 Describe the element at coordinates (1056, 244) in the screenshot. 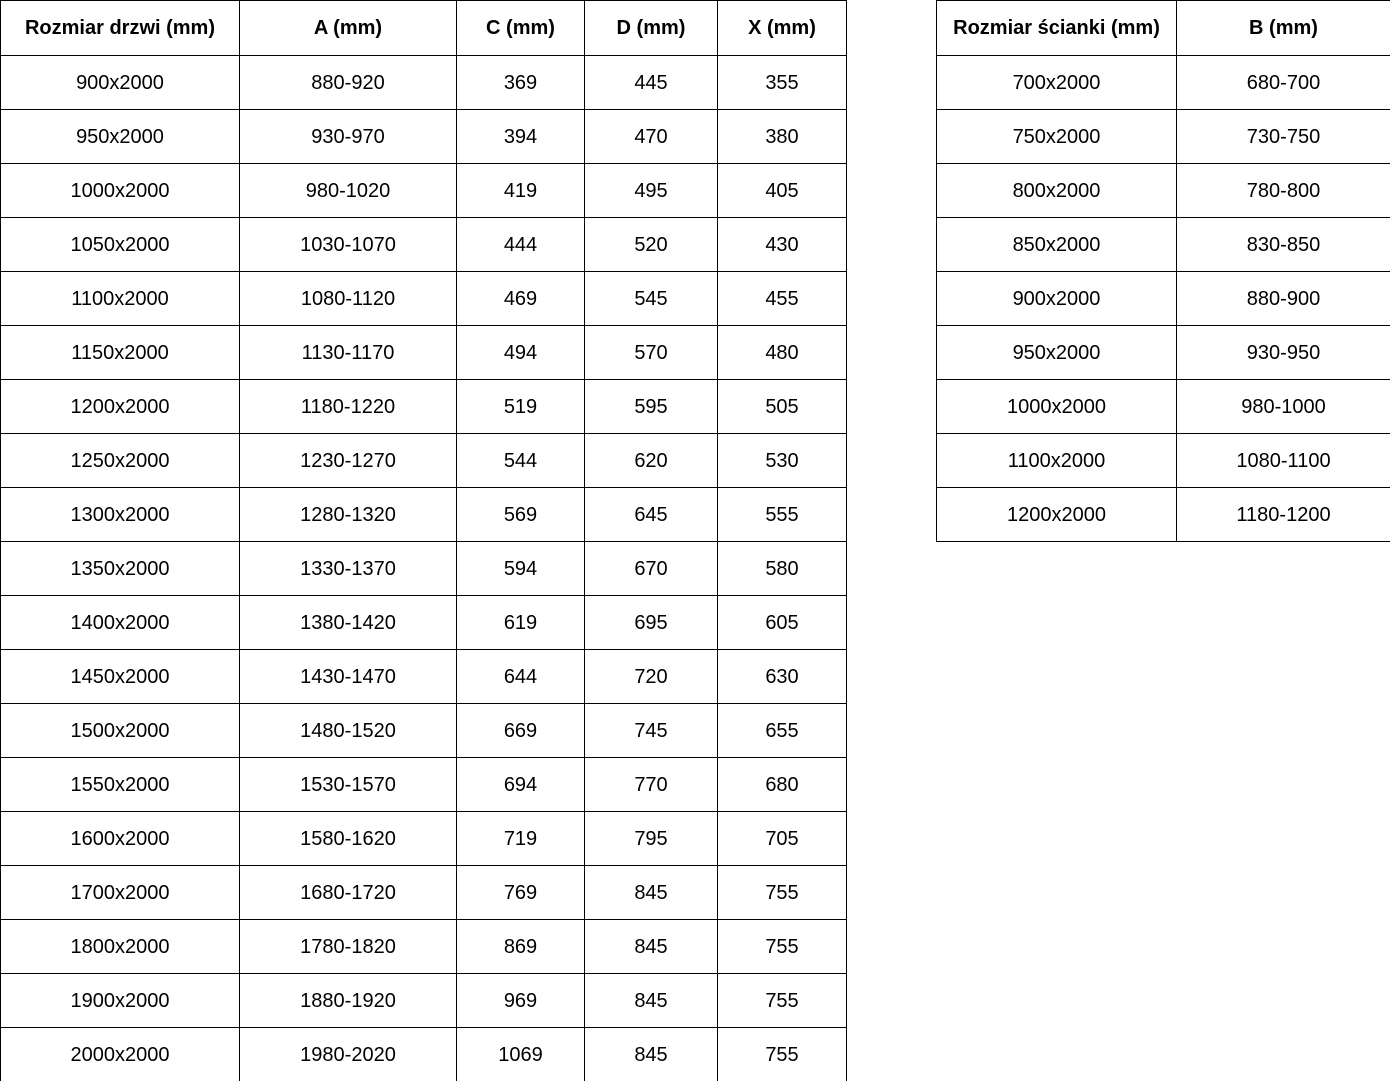

I see `table-cell: 850x2000` at that location.